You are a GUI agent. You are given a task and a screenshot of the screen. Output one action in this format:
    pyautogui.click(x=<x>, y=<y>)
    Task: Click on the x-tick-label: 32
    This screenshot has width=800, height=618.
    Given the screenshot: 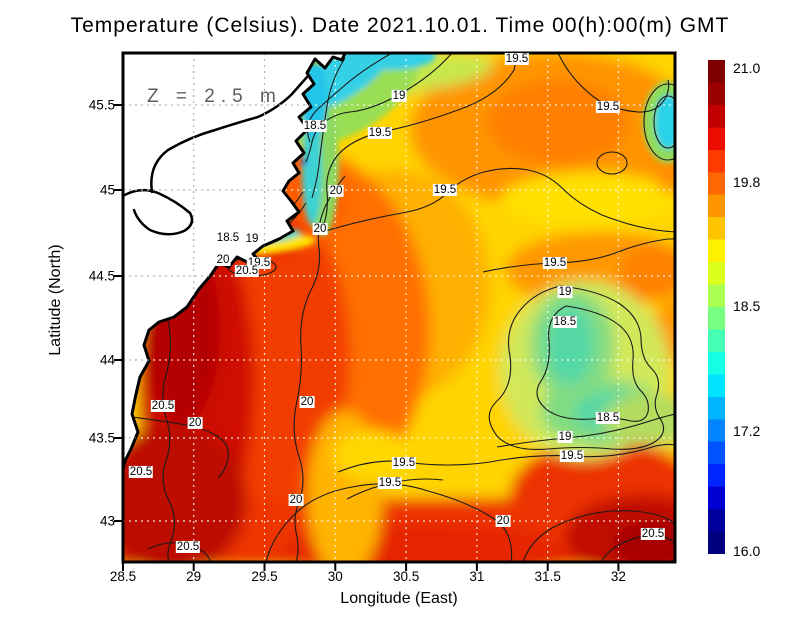 What is the action you would take?
    pyautogui.click(x=618, y=576)
    